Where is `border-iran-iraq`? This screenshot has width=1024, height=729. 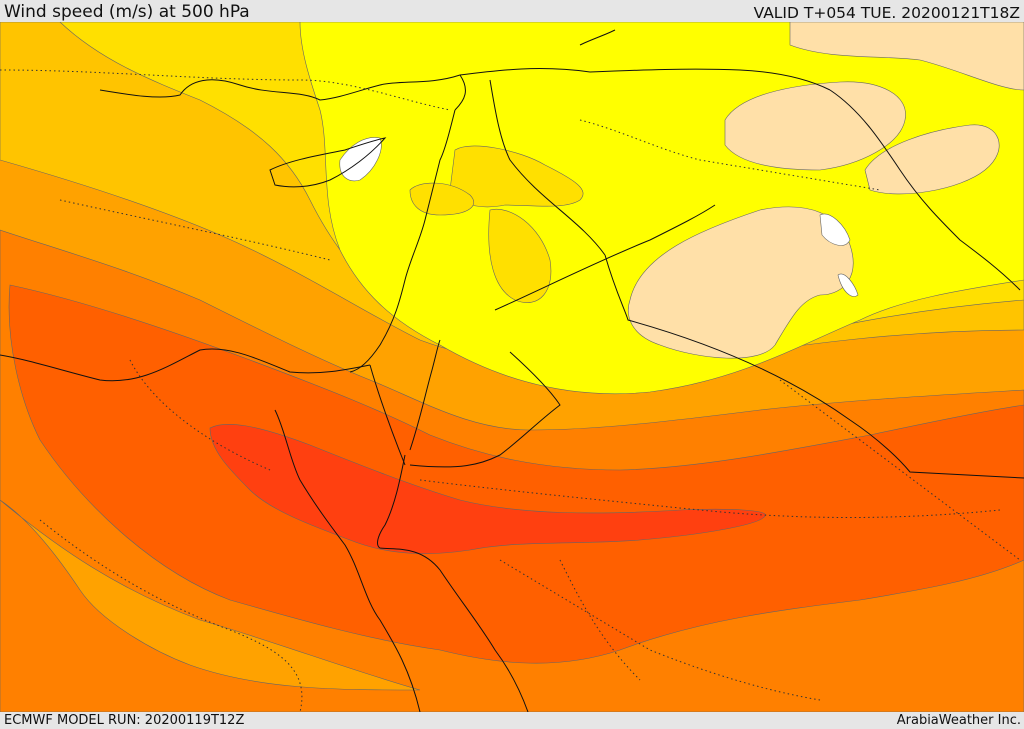
border-iran-iraq is located at coordinates (925, 190).